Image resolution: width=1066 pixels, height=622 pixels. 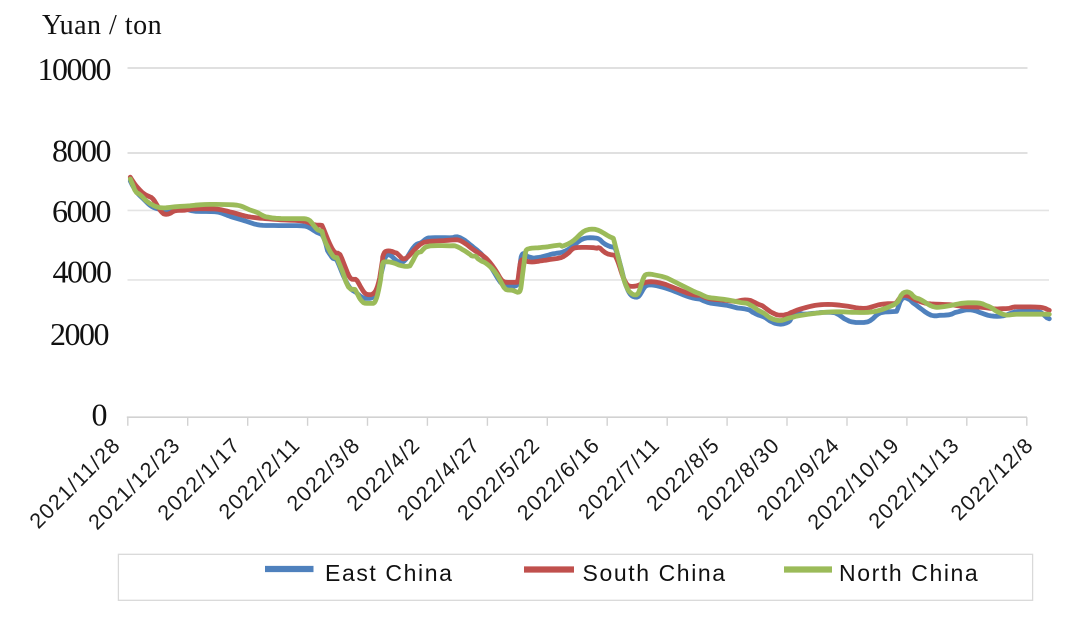 I want to click on svg-text: 8000, so click(x=81, y=151).